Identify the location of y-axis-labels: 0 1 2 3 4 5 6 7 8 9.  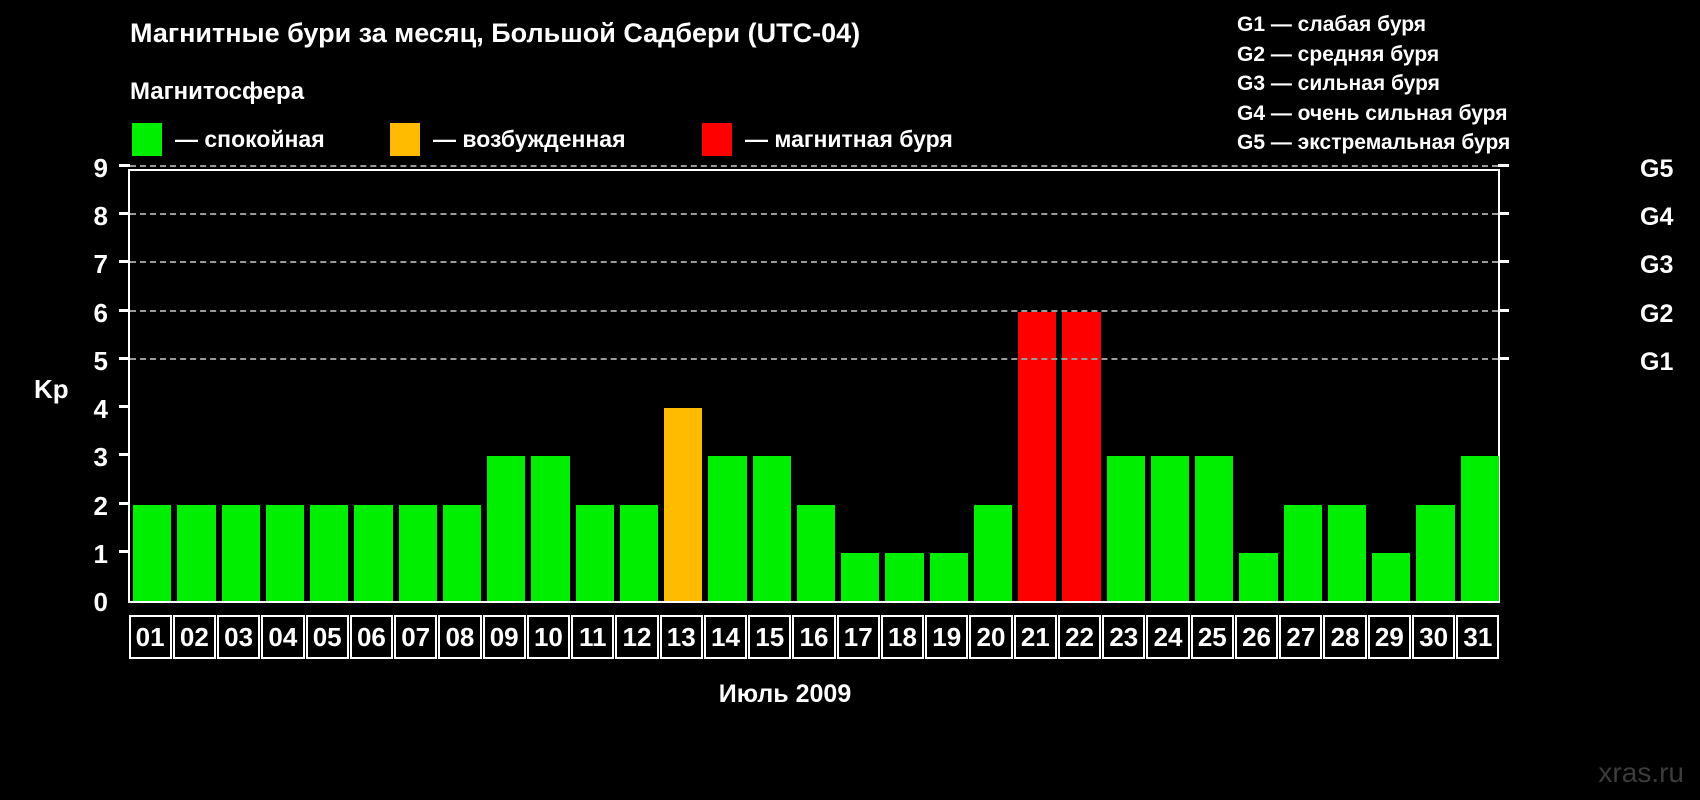
(85, 385).